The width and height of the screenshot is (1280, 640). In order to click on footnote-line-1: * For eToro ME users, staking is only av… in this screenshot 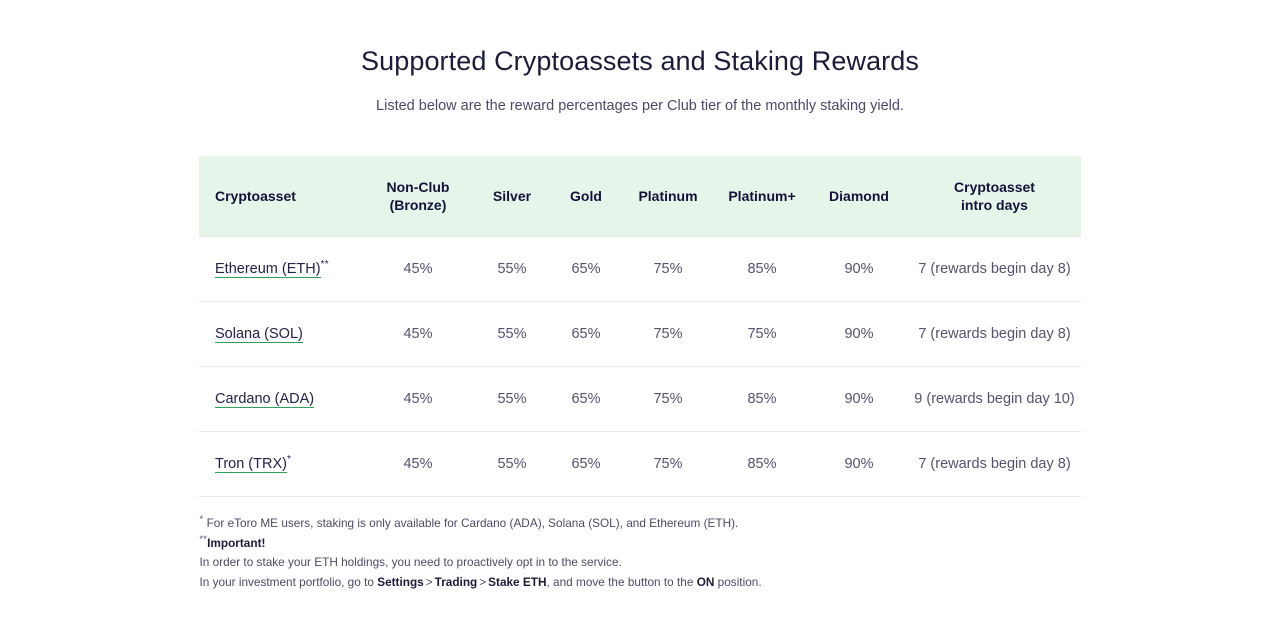, I will do `click(641, 523)`.